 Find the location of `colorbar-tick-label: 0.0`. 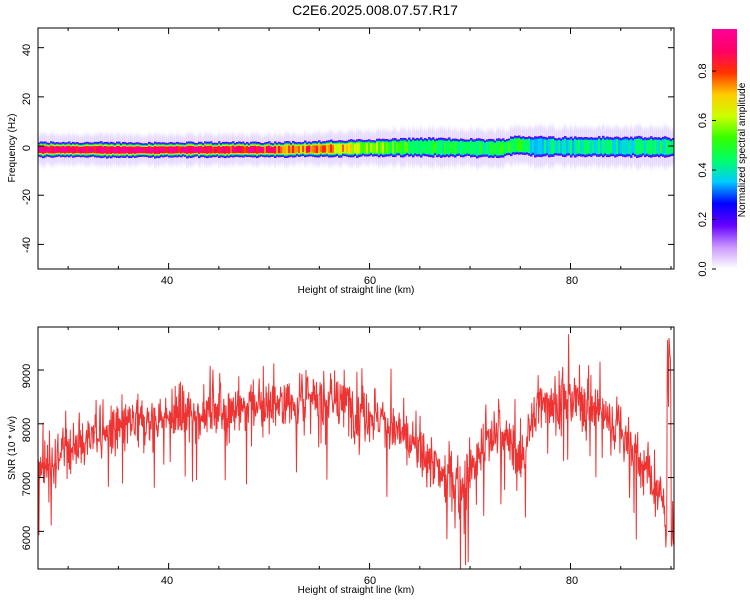

colorbar-tick-label: 0.0 is located at coordinates (703, 268).